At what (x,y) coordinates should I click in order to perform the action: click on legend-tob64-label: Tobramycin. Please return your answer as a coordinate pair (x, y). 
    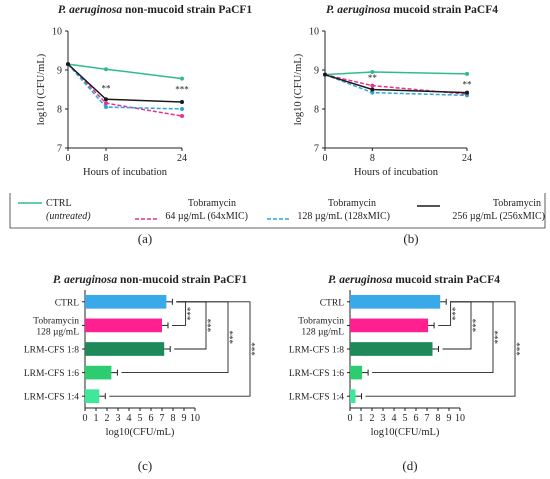
    Looking at the image, I should click on (212, 203).